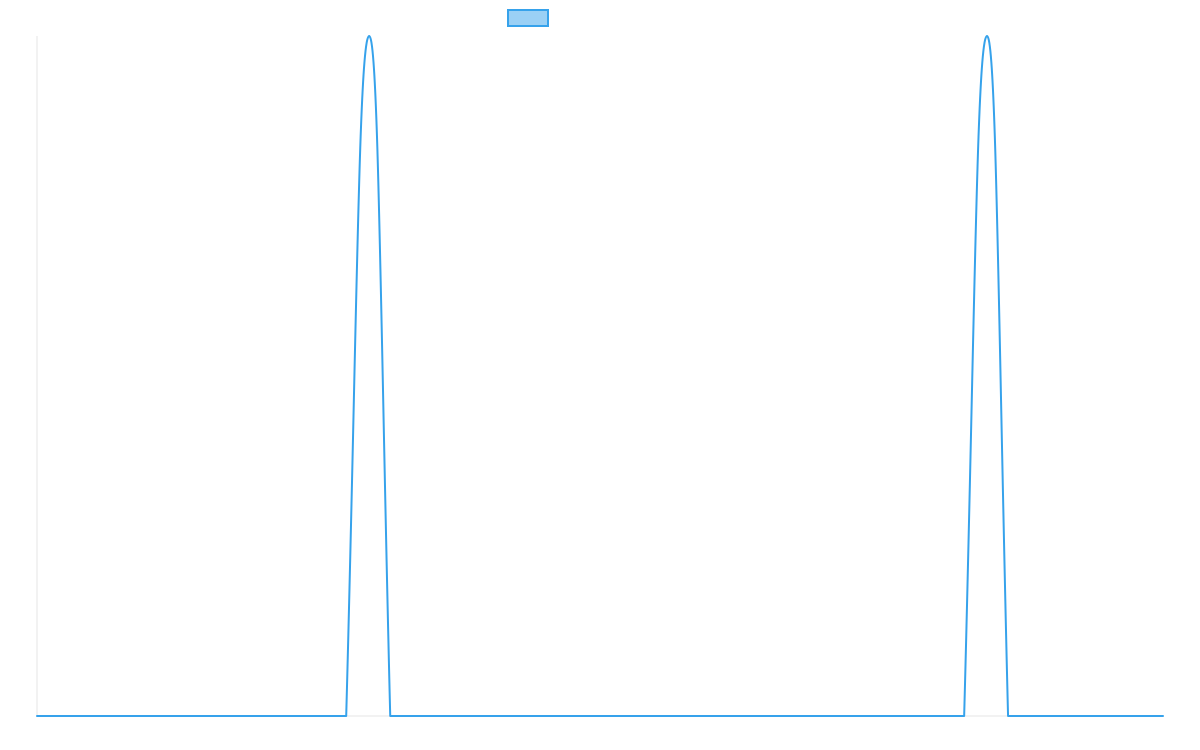 The image size is (1200, 750). I want to click on legend-item, so click(528, 18).